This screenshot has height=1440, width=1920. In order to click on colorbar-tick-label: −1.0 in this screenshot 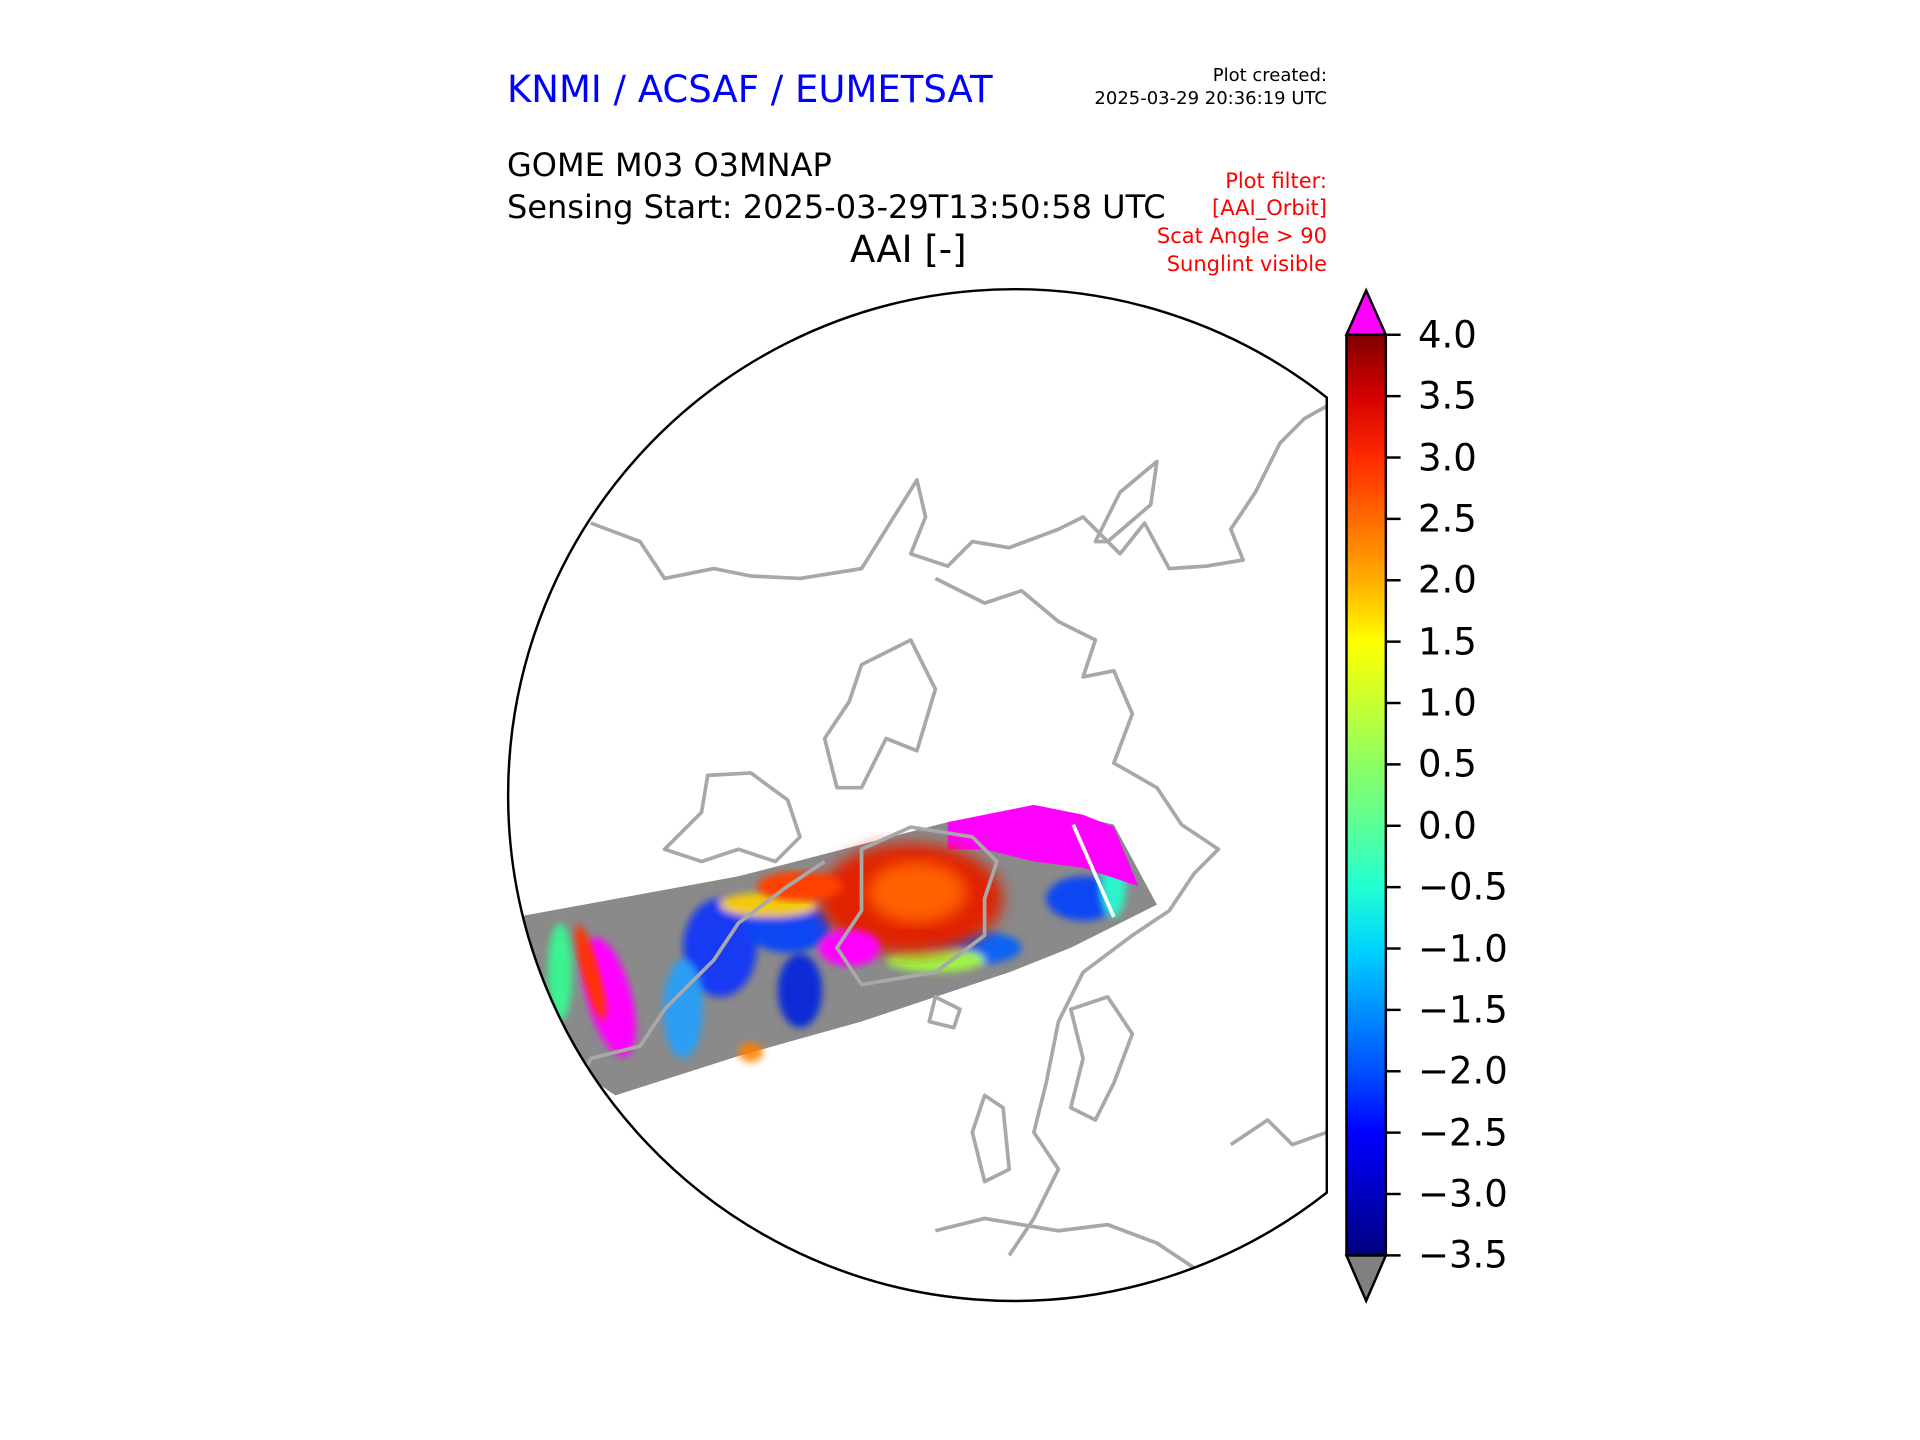, I will do `click(1463, 948)`.